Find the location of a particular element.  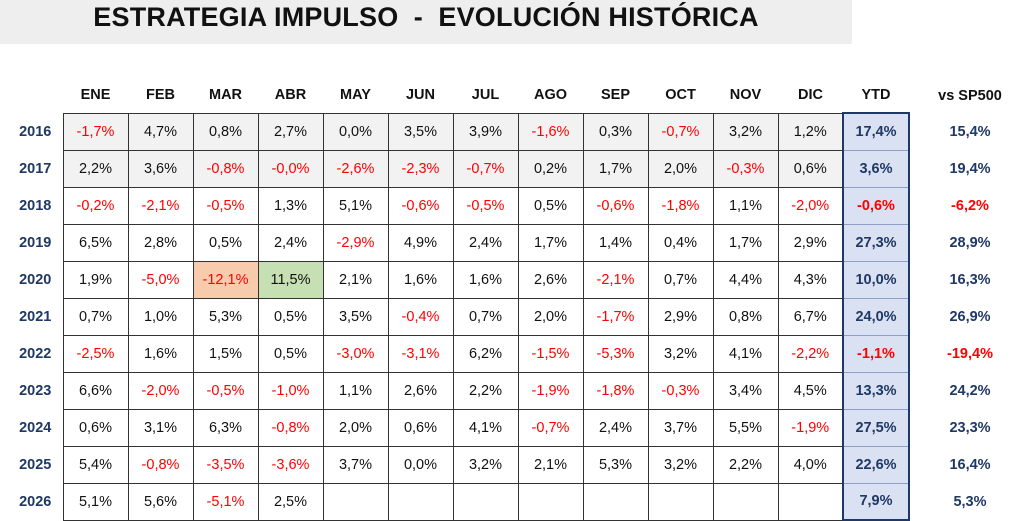

month-cell: -0,7% is located at coordinates (680, 131).